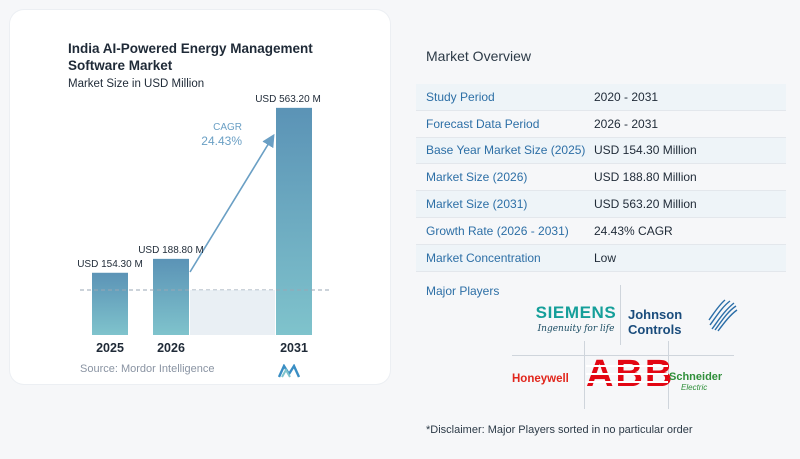 The width and height of the screenshot is (800, 459). I want to click on abb-logo: ABB, so click(629, 374).